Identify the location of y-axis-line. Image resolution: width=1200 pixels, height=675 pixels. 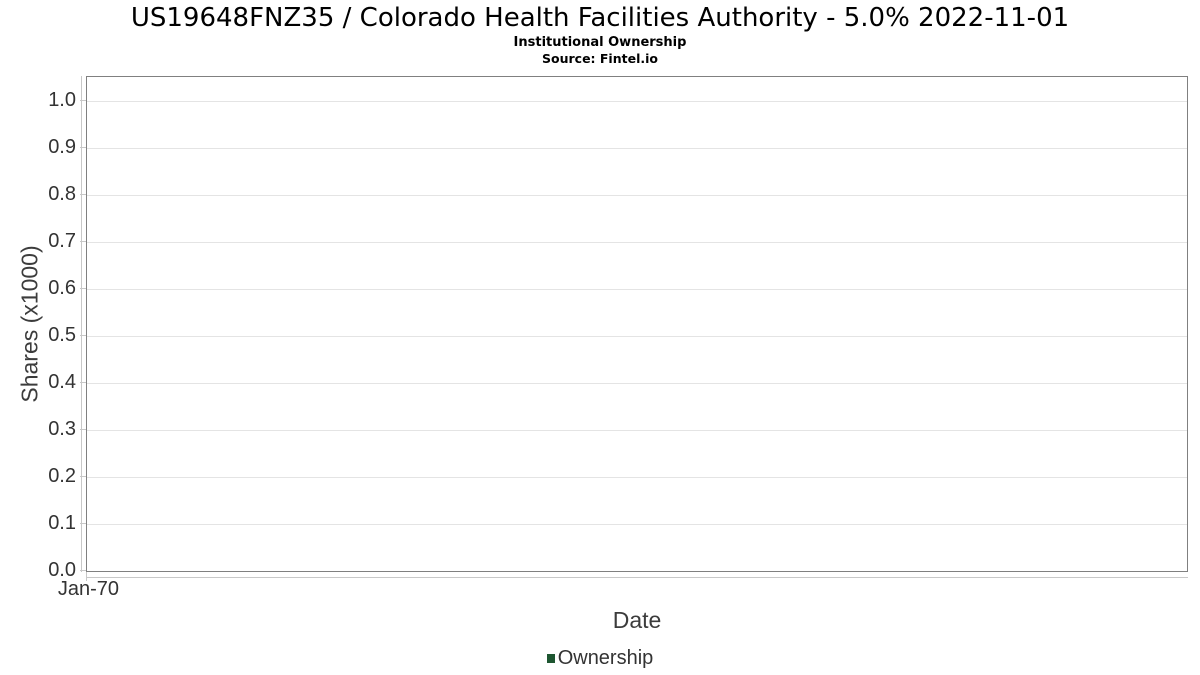
(81, 324).